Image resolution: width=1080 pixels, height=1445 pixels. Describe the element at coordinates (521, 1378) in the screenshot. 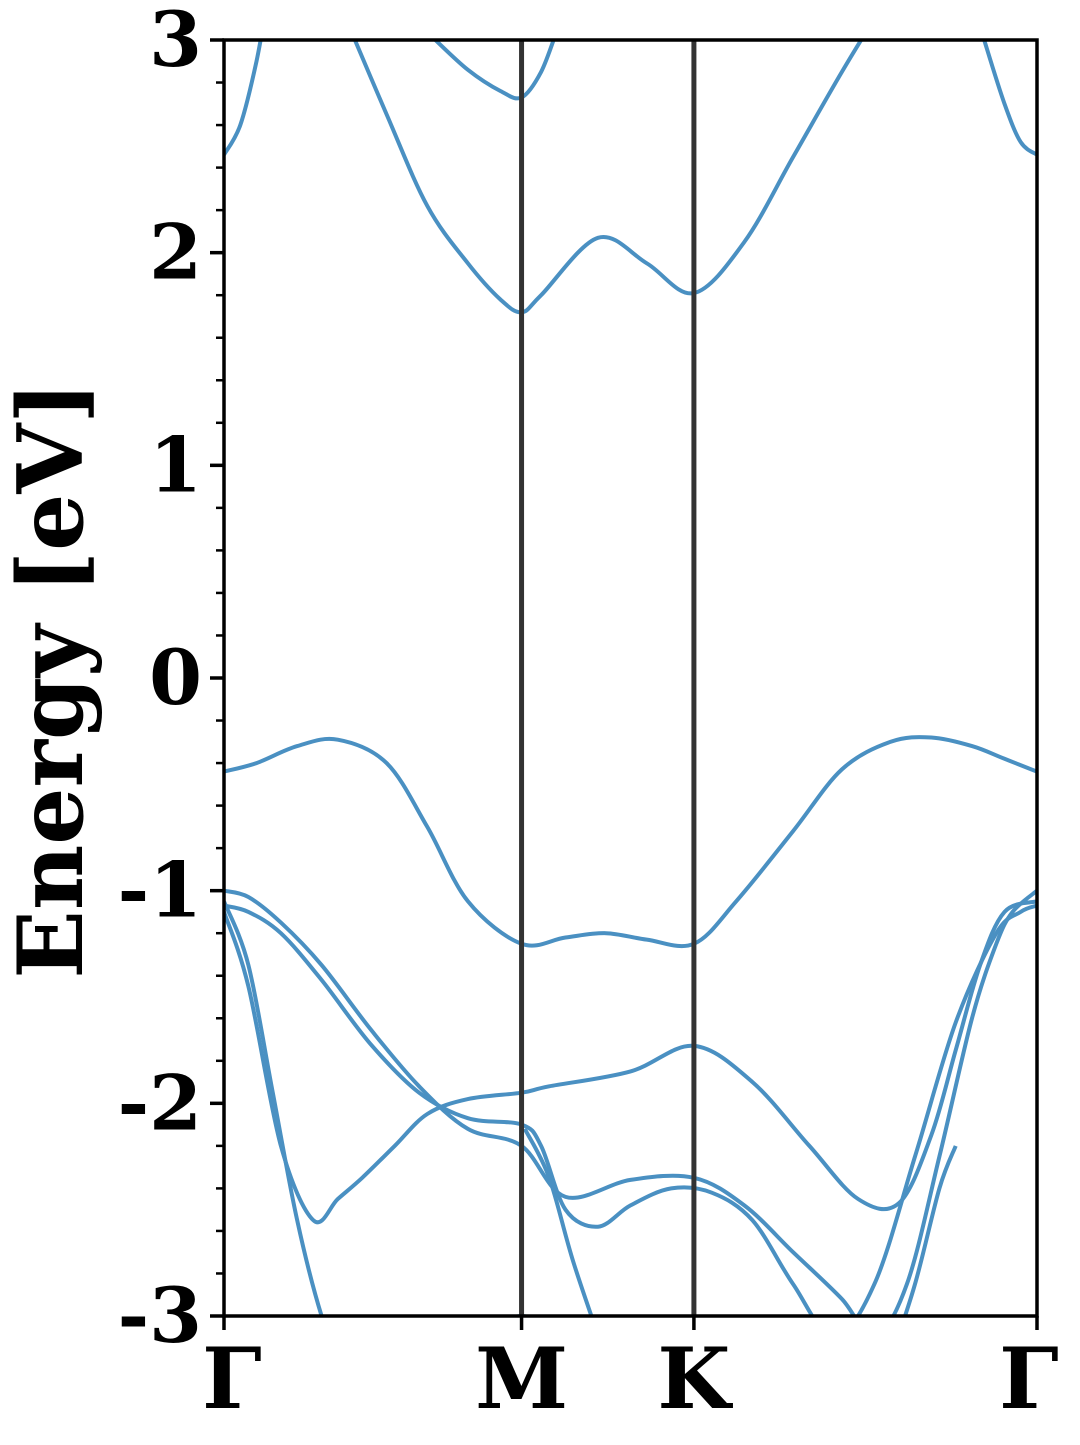

I see `x-tick-label: M` at that location.